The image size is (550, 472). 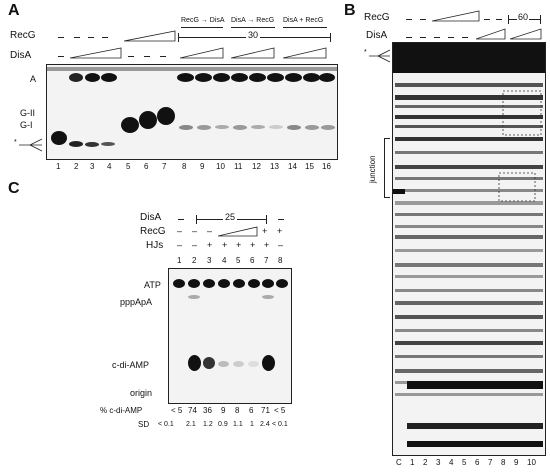 What do you see at coordinates (14, 188) in the screenshot?
I see `panel-c-label: C` at bounding box center [14, 188].